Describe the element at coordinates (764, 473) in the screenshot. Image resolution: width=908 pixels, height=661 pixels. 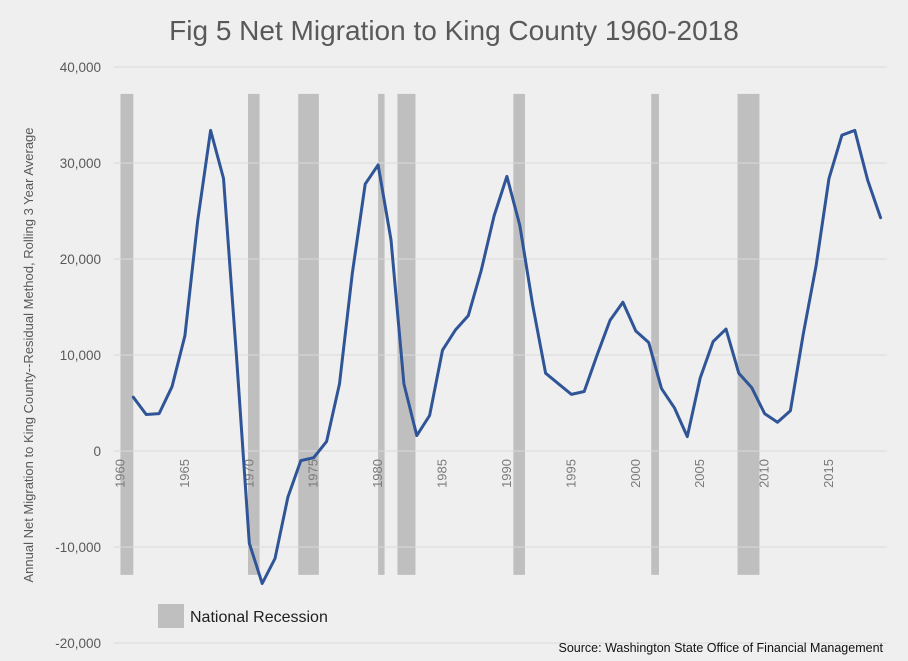
I see `x-tick-label-10: 2010` at that location.